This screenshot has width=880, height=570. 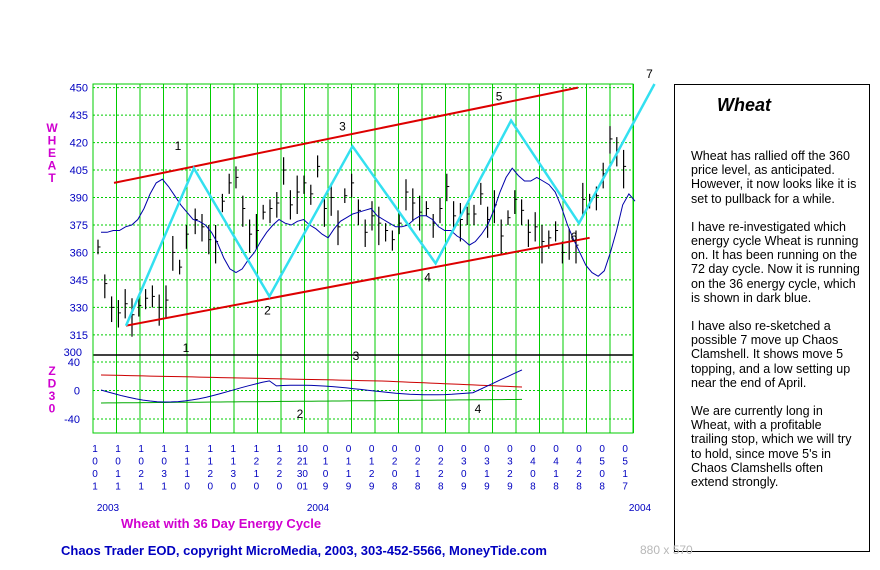 What do you see at coordinates (77, 392) in the screenshot?
I see `oscillator-tick-label: 0` at bounding box center [77, 392].